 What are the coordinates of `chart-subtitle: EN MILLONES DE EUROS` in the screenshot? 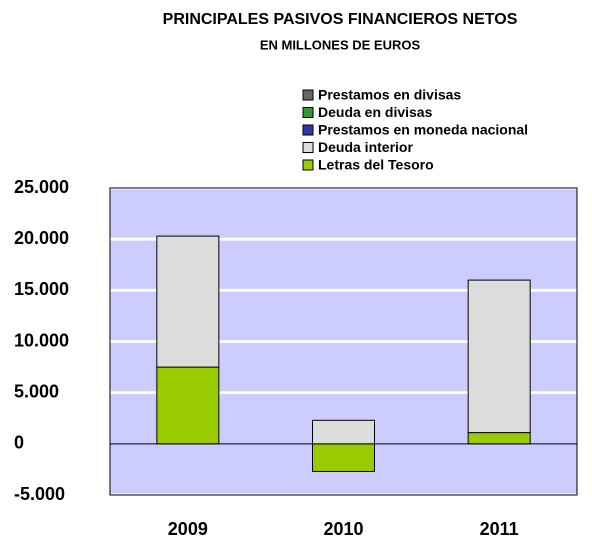 It's located at (340, 44).